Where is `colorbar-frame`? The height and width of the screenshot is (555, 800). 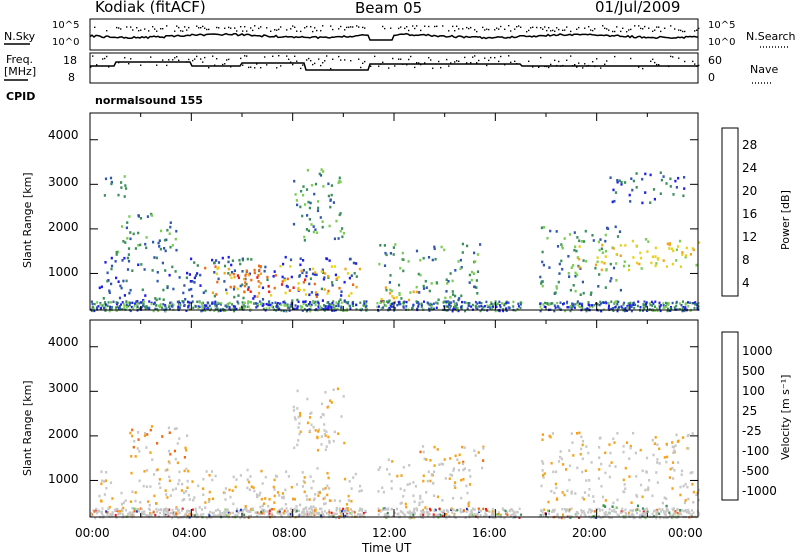 colorbar-frame is located at coordinates (730, 416).